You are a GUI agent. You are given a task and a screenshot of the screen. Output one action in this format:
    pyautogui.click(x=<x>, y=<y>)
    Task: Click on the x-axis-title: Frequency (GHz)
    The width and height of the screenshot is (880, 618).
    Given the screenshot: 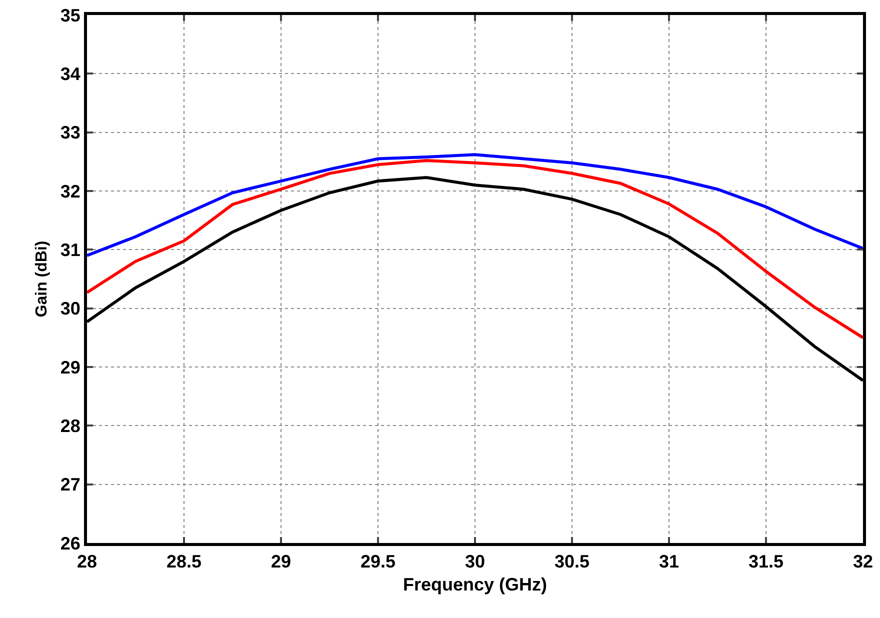 What is the action you would take?
    pyautogui.click(x=475, y=584)
    